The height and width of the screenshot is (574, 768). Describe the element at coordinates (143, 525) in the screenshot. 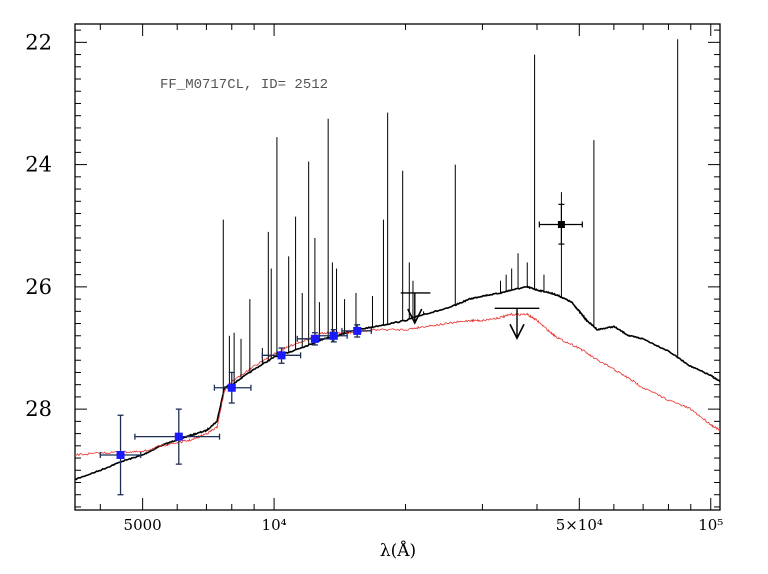

I see `x-tick-label: 5000` at that location.